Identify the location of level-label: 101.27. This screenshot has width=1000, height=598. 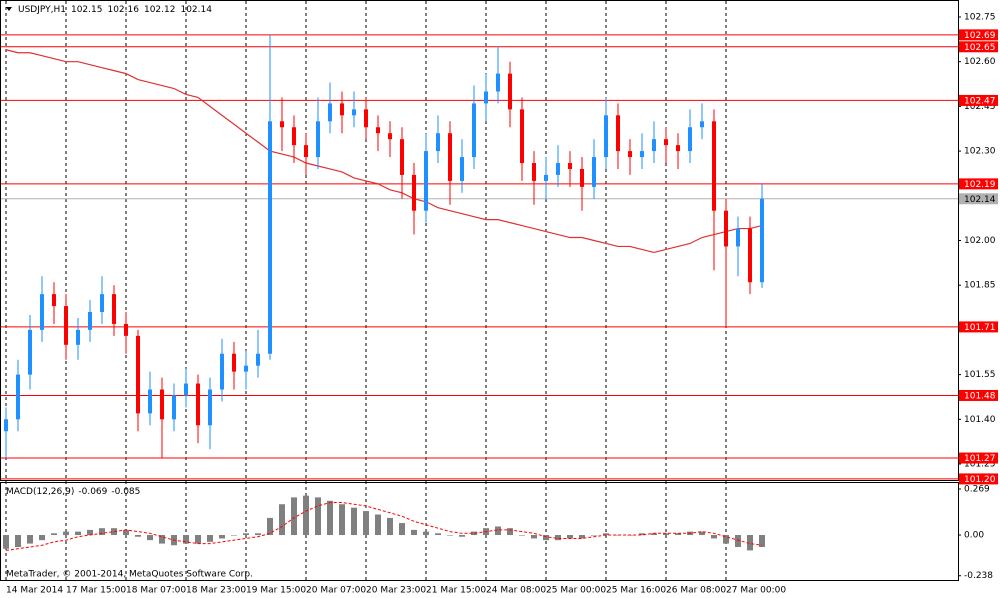
(980, 459).